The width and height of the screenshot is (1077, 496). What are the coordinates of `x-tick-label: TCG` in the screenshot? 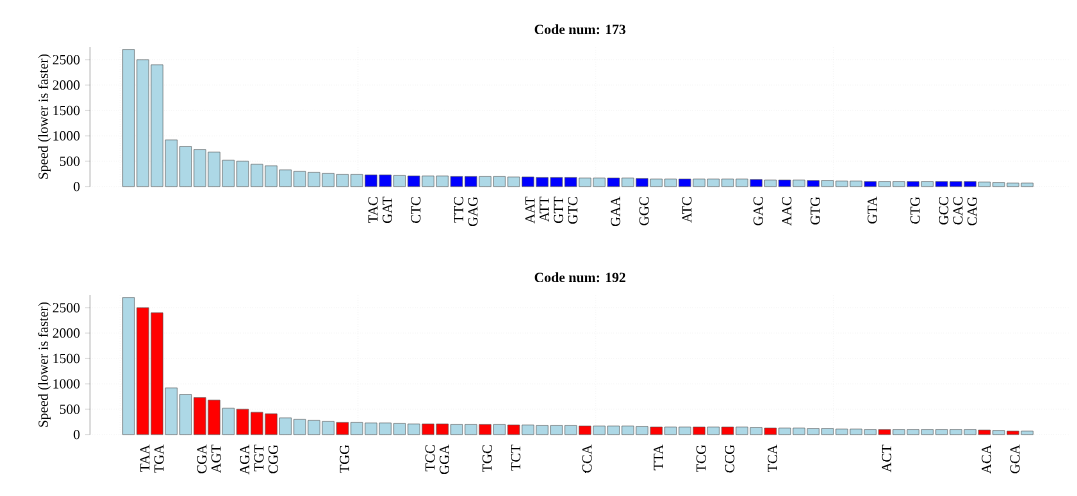 It's located at (701, 458).